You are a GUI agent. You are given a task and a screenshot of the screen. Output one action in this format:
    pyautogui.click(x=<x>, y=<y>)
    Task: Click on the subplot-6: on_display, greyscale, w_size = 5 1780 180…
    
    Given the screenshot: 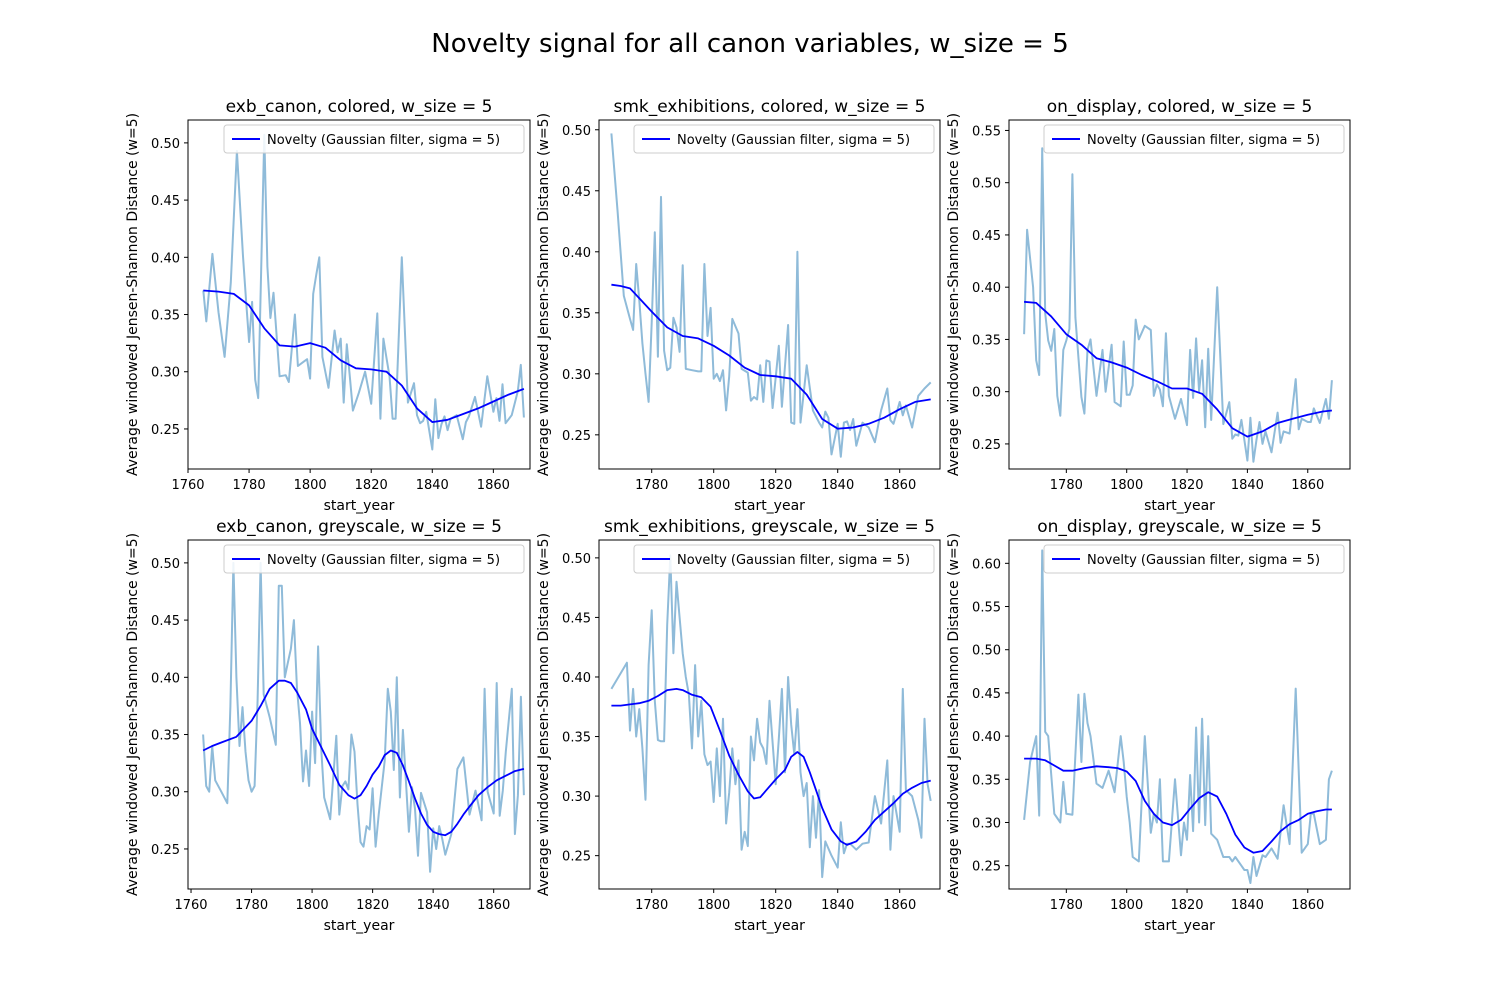 What is the action you would take?
    pyautogui.click(x=1148, y=725)
    